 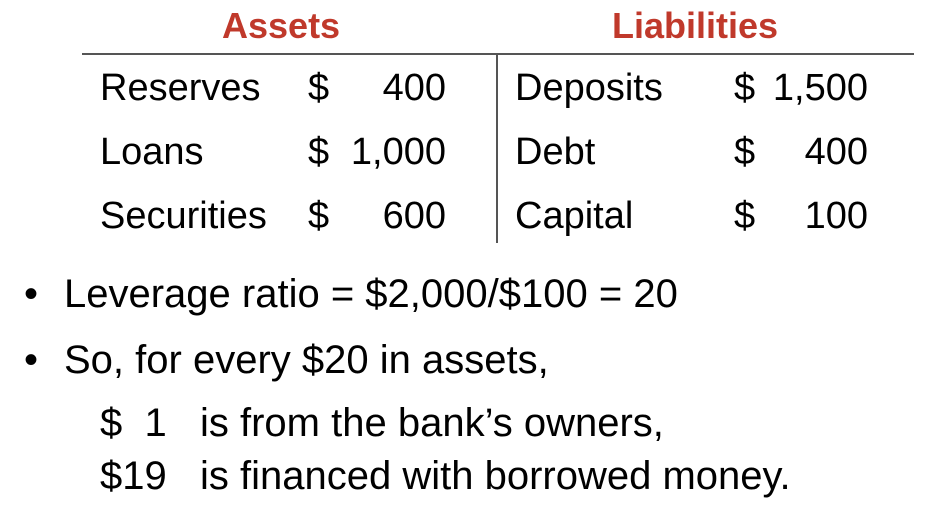 I want to click on liabilities-heading: Liabilities, so click(x=695, y=25).